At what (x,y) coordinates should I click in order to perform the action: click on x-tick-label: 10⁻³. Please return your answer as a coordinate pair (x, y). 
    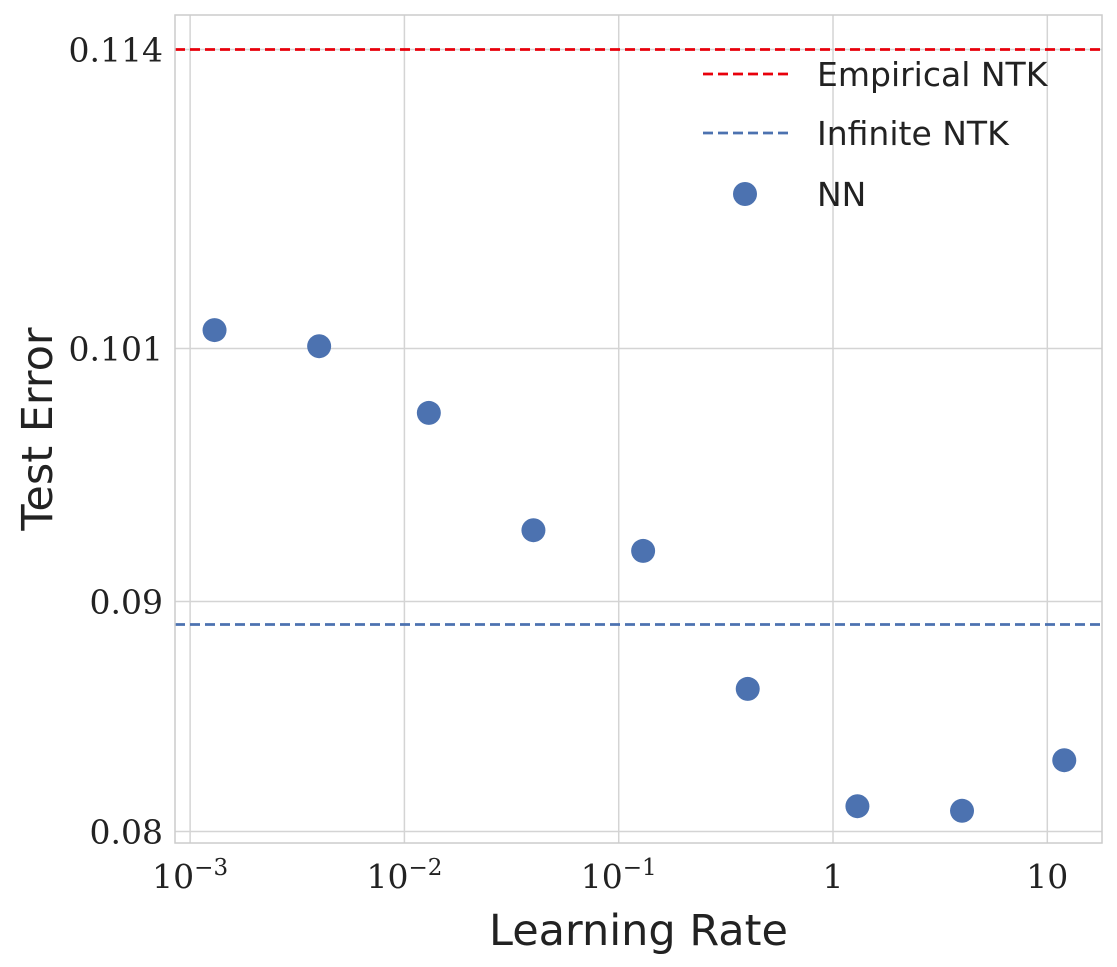
    Looking at the image, I should click on (190, 875).